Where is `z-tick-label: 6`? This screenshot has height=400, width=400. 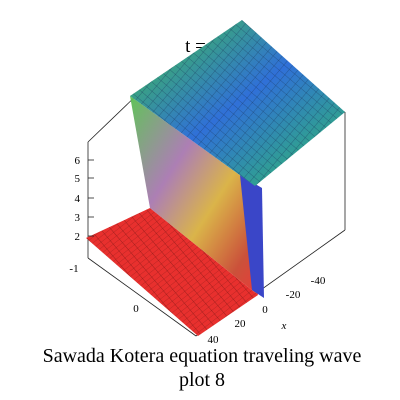
z-tick-label: 6 is located at coordinates (78, 161).